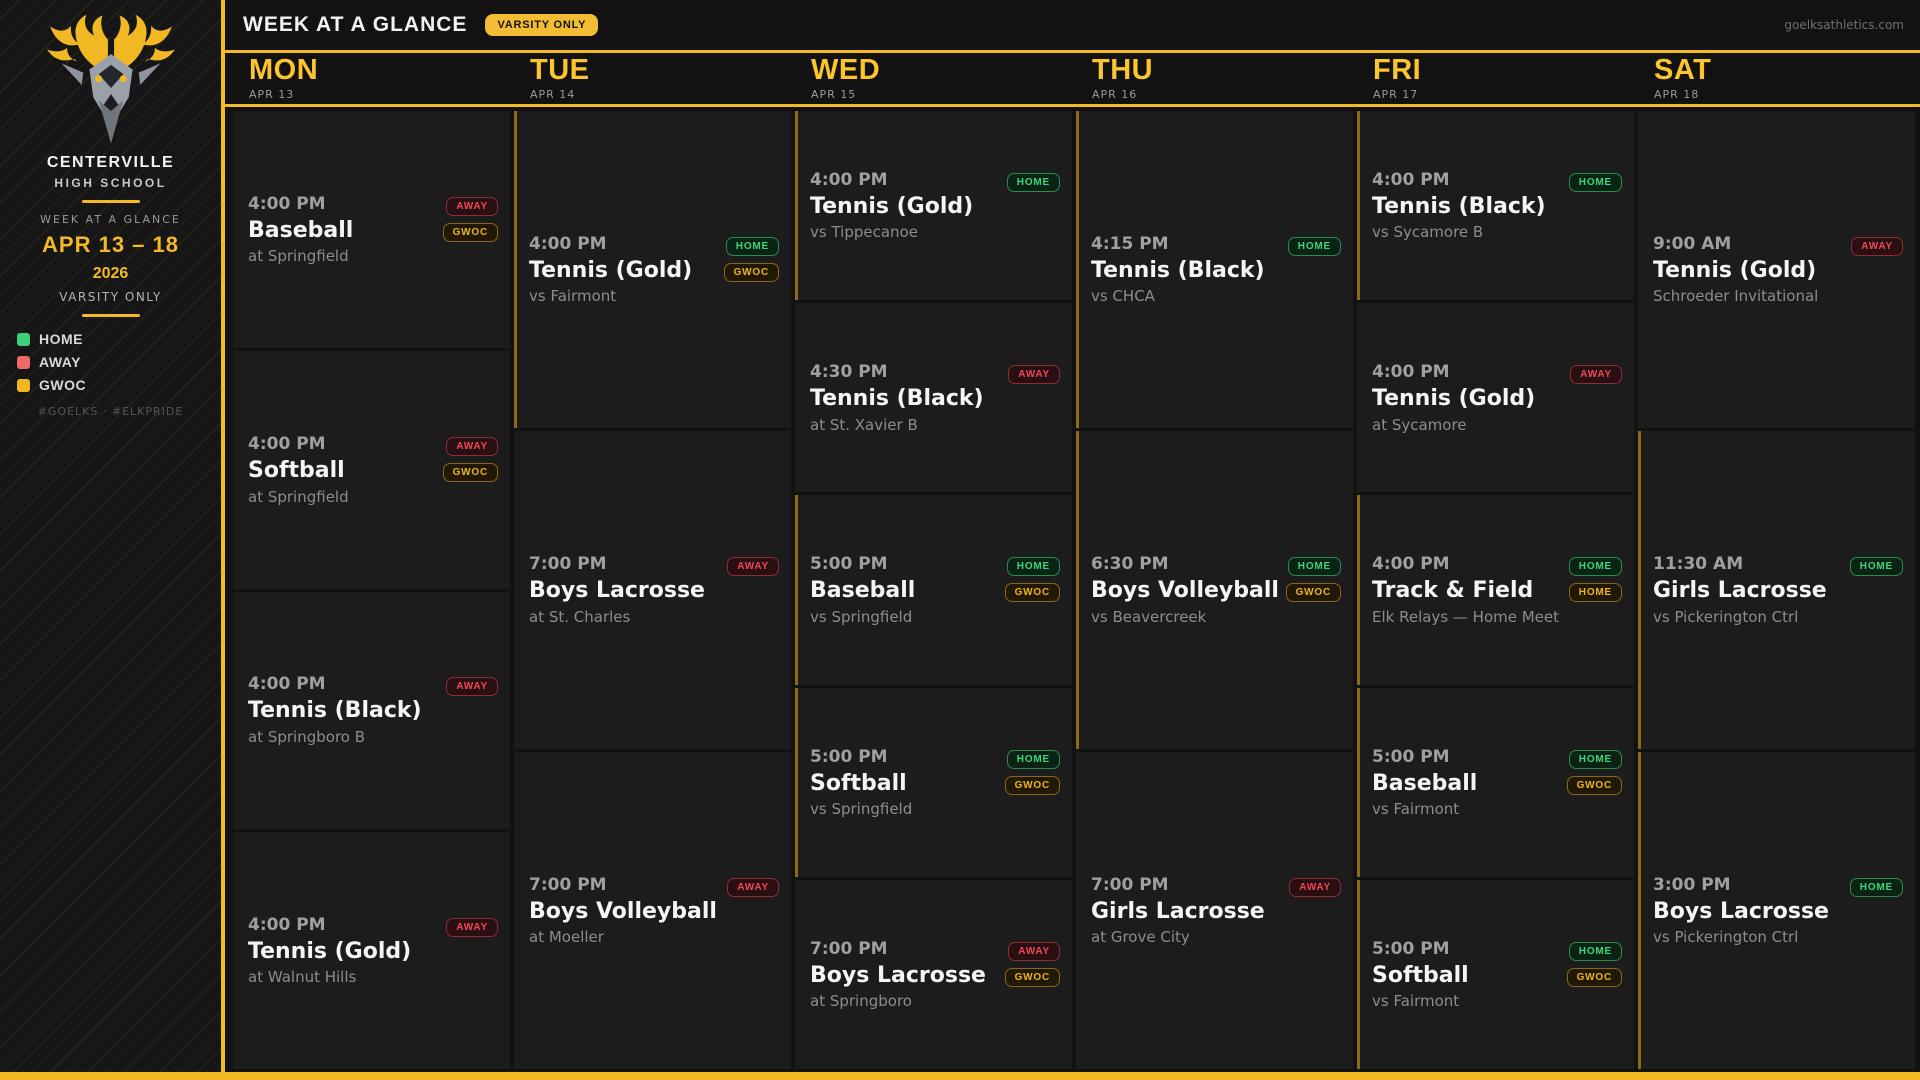 Image resolution: width=1920 pixels, height=1080 pixels. I want to click on event-card: 7:00 PM Boys Lacrosse at St. Charles AWAY, so click(652, 590).